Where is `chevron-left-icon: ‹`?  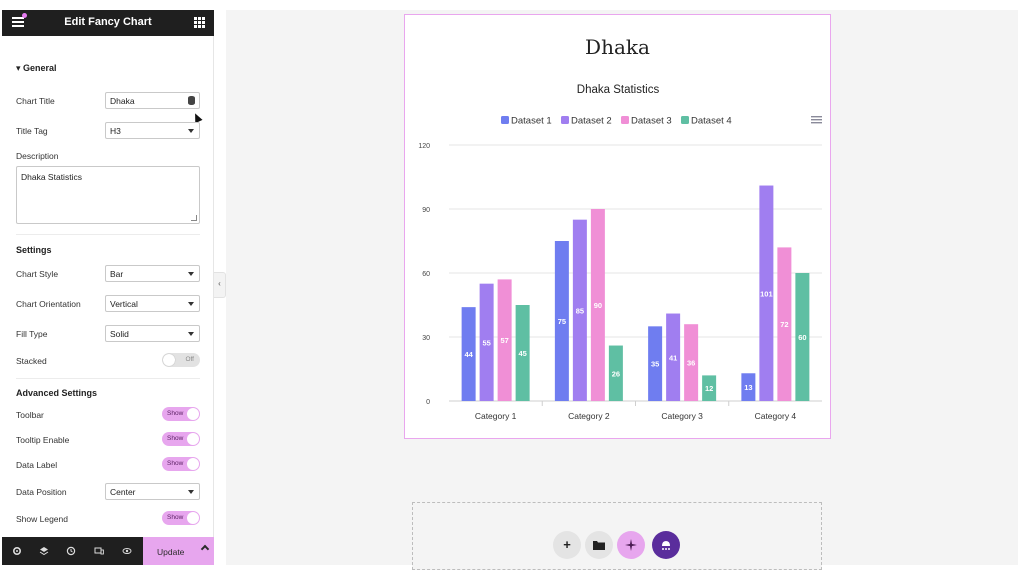 chevron-left-icon: ‹ is located at coordinates (219, 283).